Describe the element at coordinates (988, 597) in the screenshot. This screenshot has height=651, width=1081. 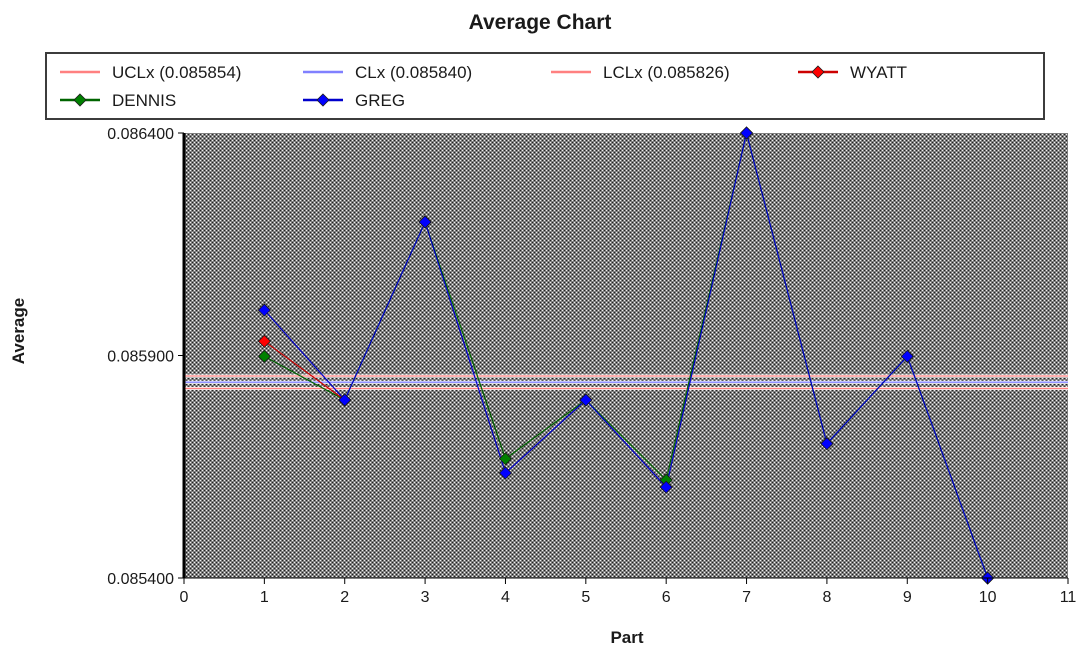
I see `x-tick-label: 10` at that location.